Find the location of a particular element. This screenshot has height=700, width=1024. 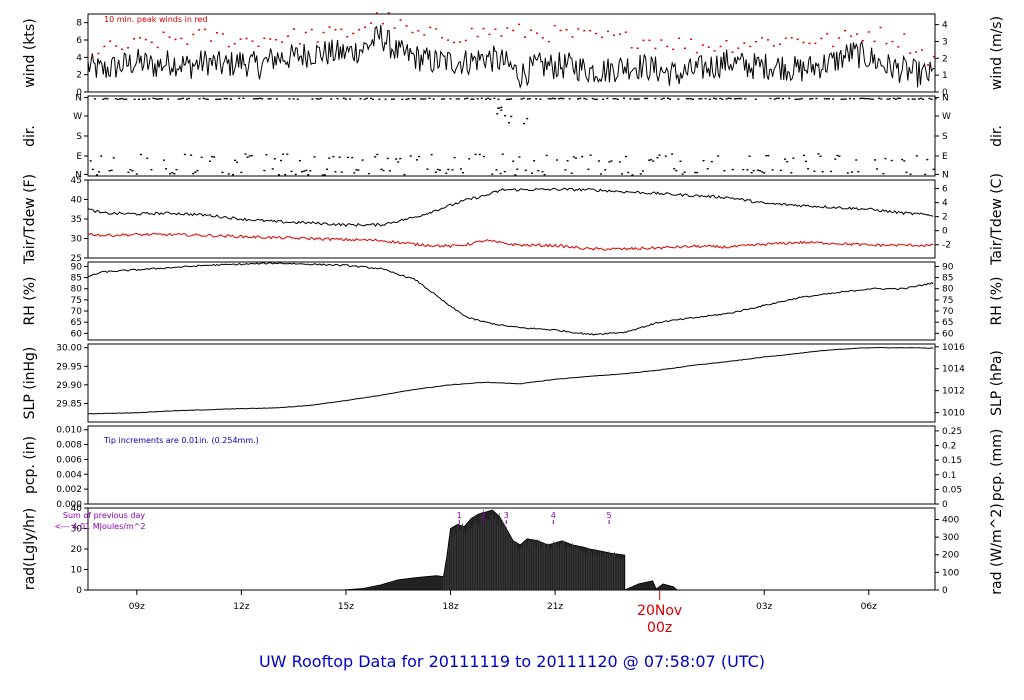

slp-frame is located at coordinates (511, 383).